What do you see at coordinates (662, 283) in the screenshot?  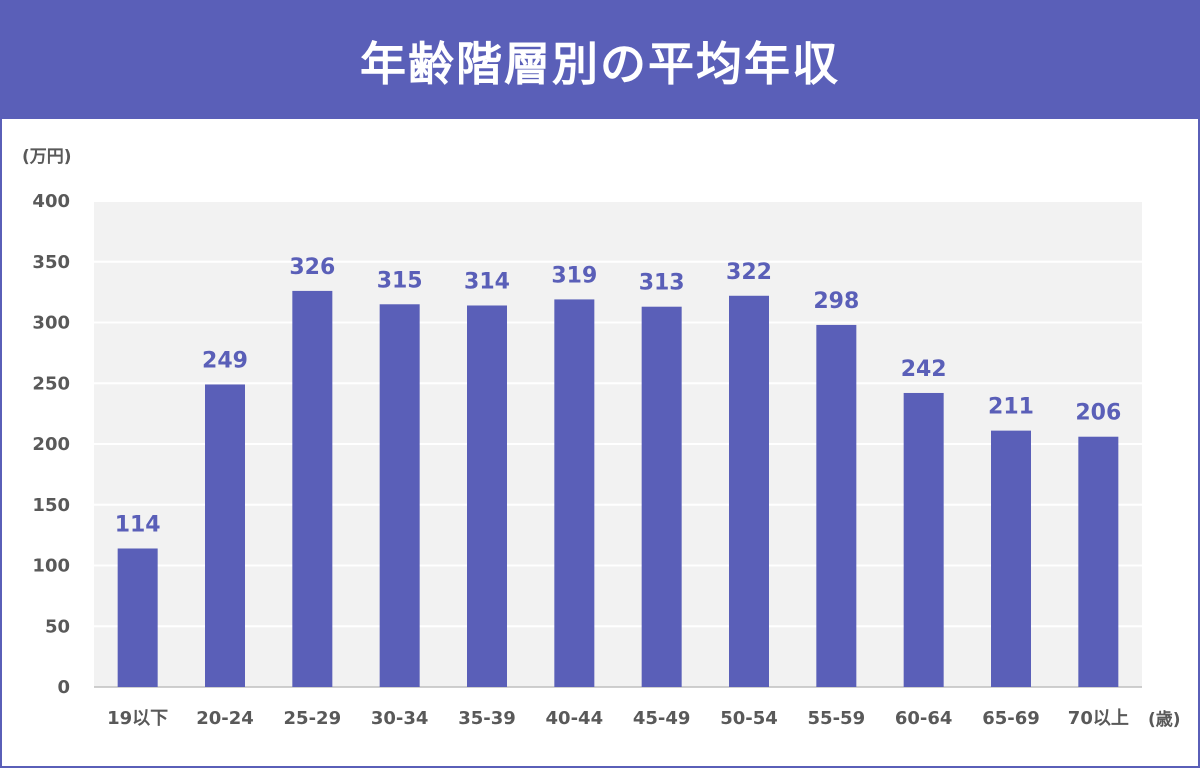 I see `data-label: 313` at bounding box center [662, 283].